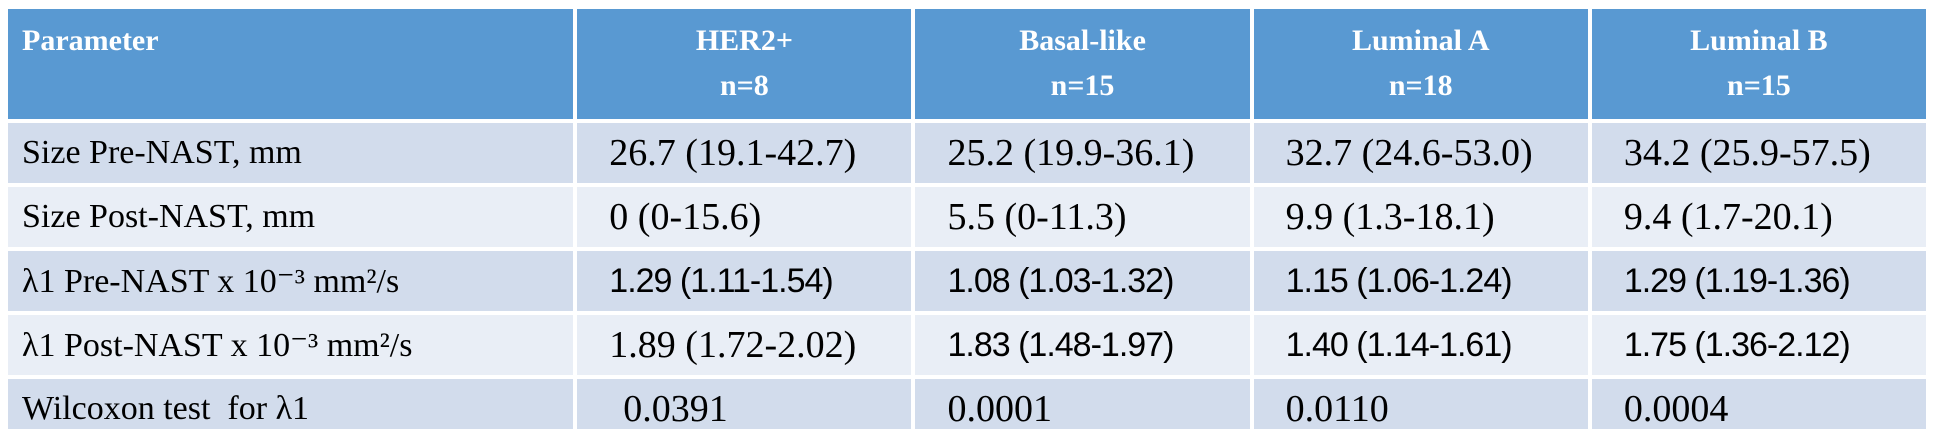  I want to click on column-header-her2: HER2+ n=8, so click(744, 64).